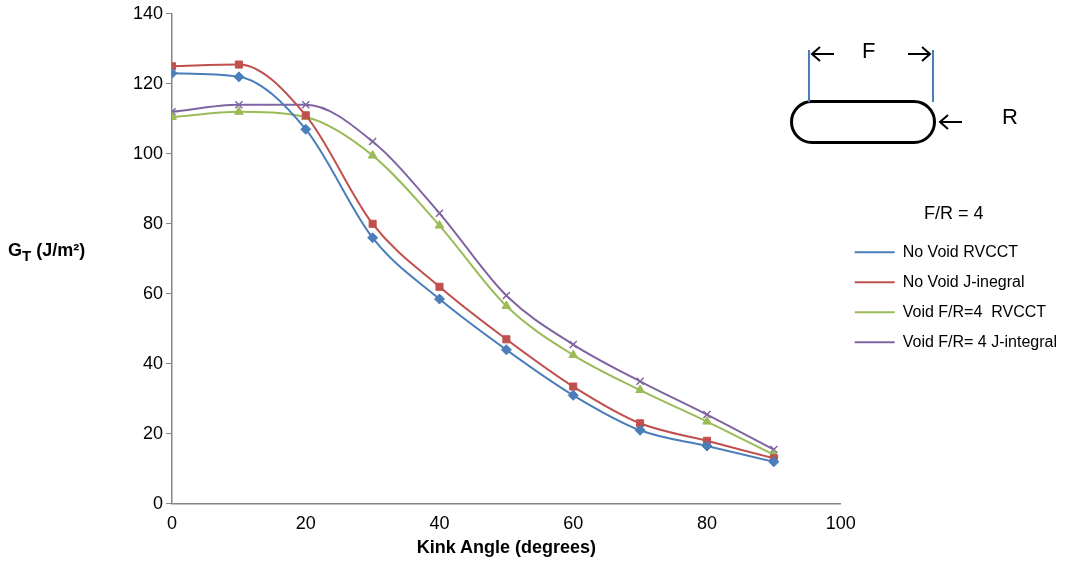 This screenshot has height=564, width=1072. What do you see at coordinates (573, 522) in the screenshot?
I see `x-tick-label: 60` at bounding box center [573, 522].